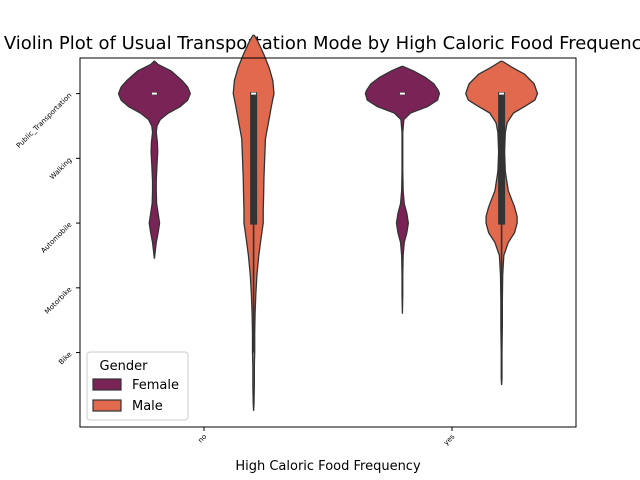 This screenshot has height=480, width=640. What do you see at coordinates (502, 93) in the screenshot?
I see `median-male-yes` at bounding box center [502, 93].